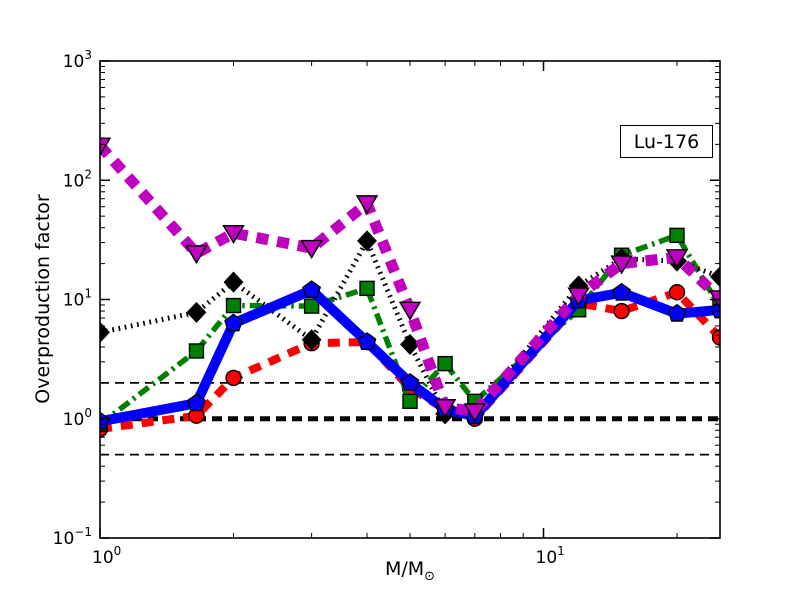 This screenshot has width=800, height=600. Describe the element at coordinates (404, 569) in the screenshot. I see `x-axis-label-main: M/M` at that location.